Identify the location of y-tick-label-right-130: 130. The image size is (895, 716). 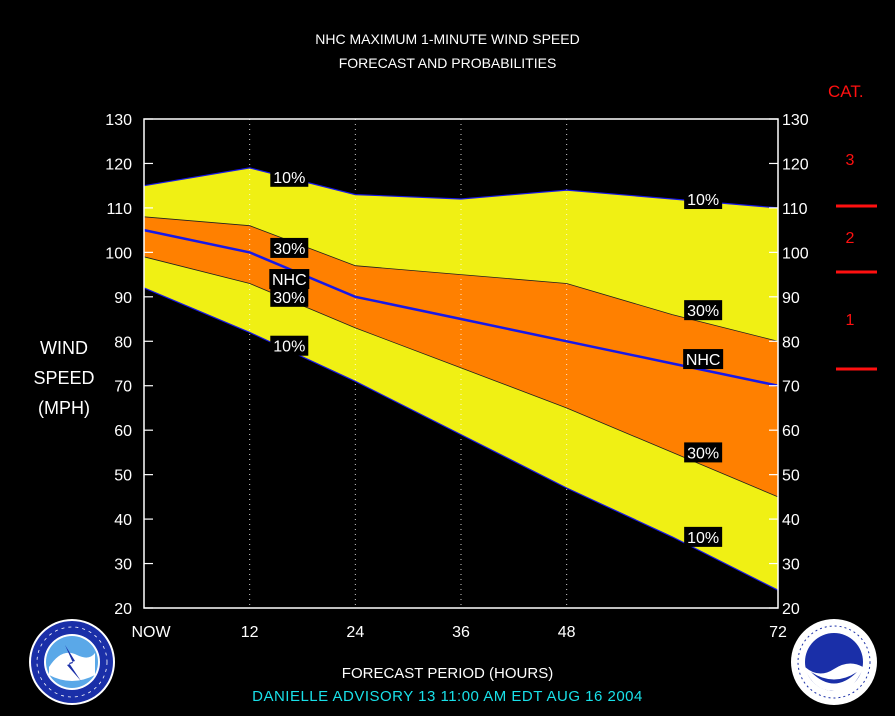
(795, 120).